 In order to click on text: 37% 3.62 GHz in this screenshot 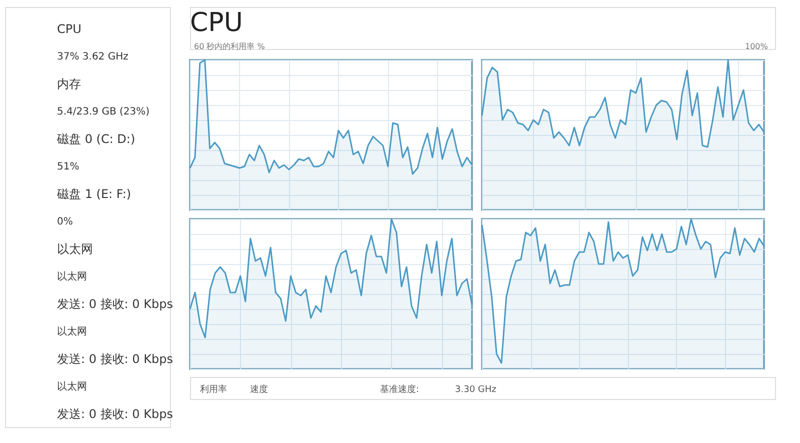, I will do `click(92, 57)`.